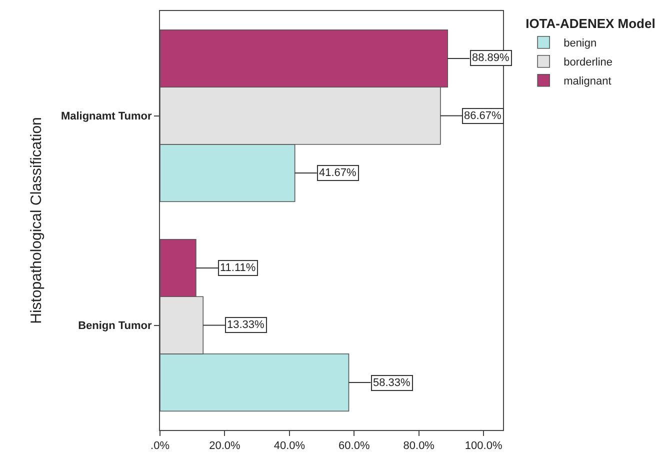  What do you see at coordinates (106, 116) in the screenshot?
I see `y-tick-label: Malignamt Tumor` at bounding box center [106, 116].